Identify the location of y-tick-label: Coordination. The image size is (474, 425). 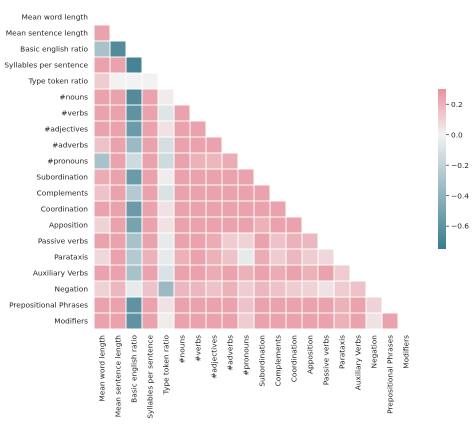
(65, 209).